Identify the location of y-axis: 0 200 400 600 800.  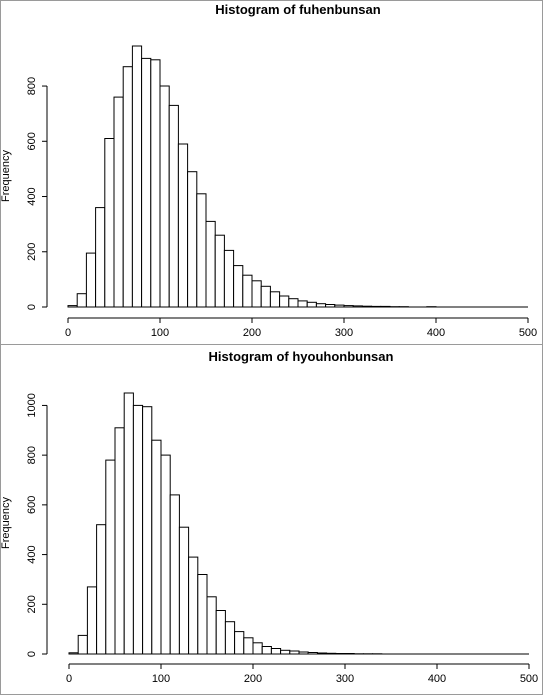
(37, 193).